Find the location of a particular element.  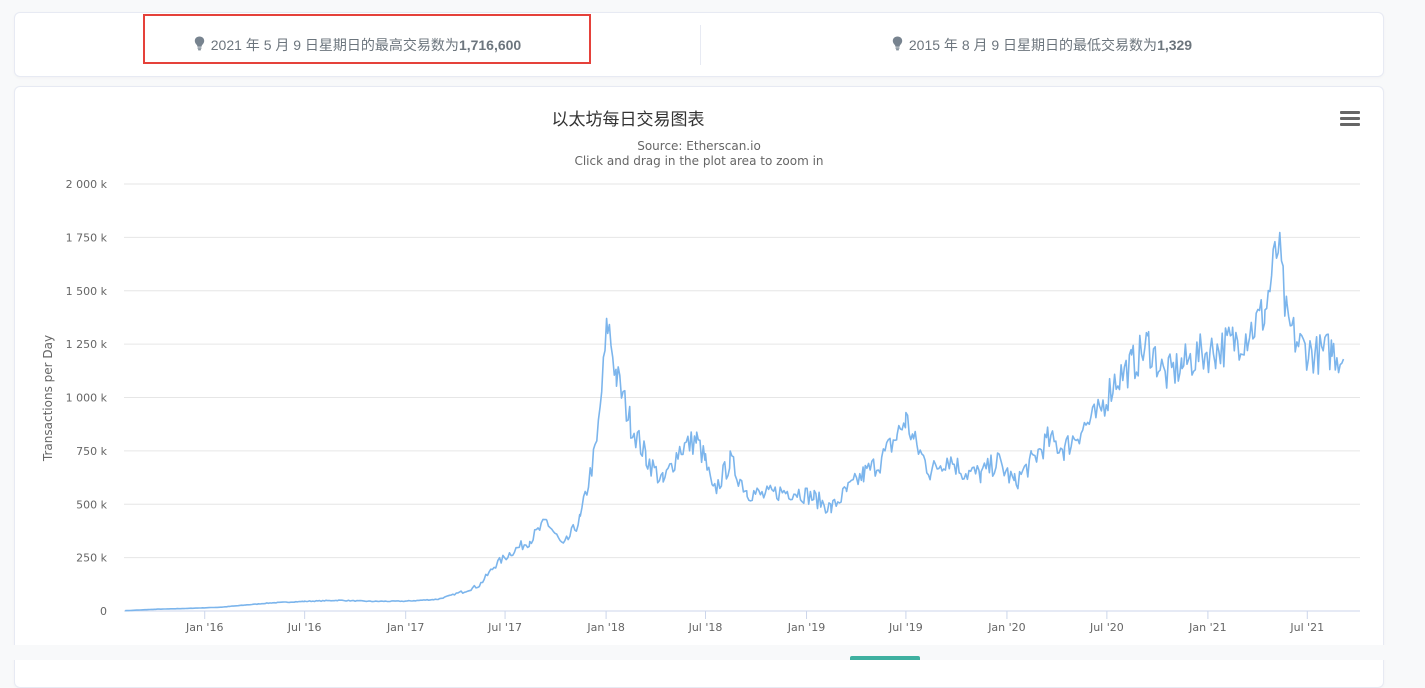

page-footer-strip is located at coordinates (712, 652).